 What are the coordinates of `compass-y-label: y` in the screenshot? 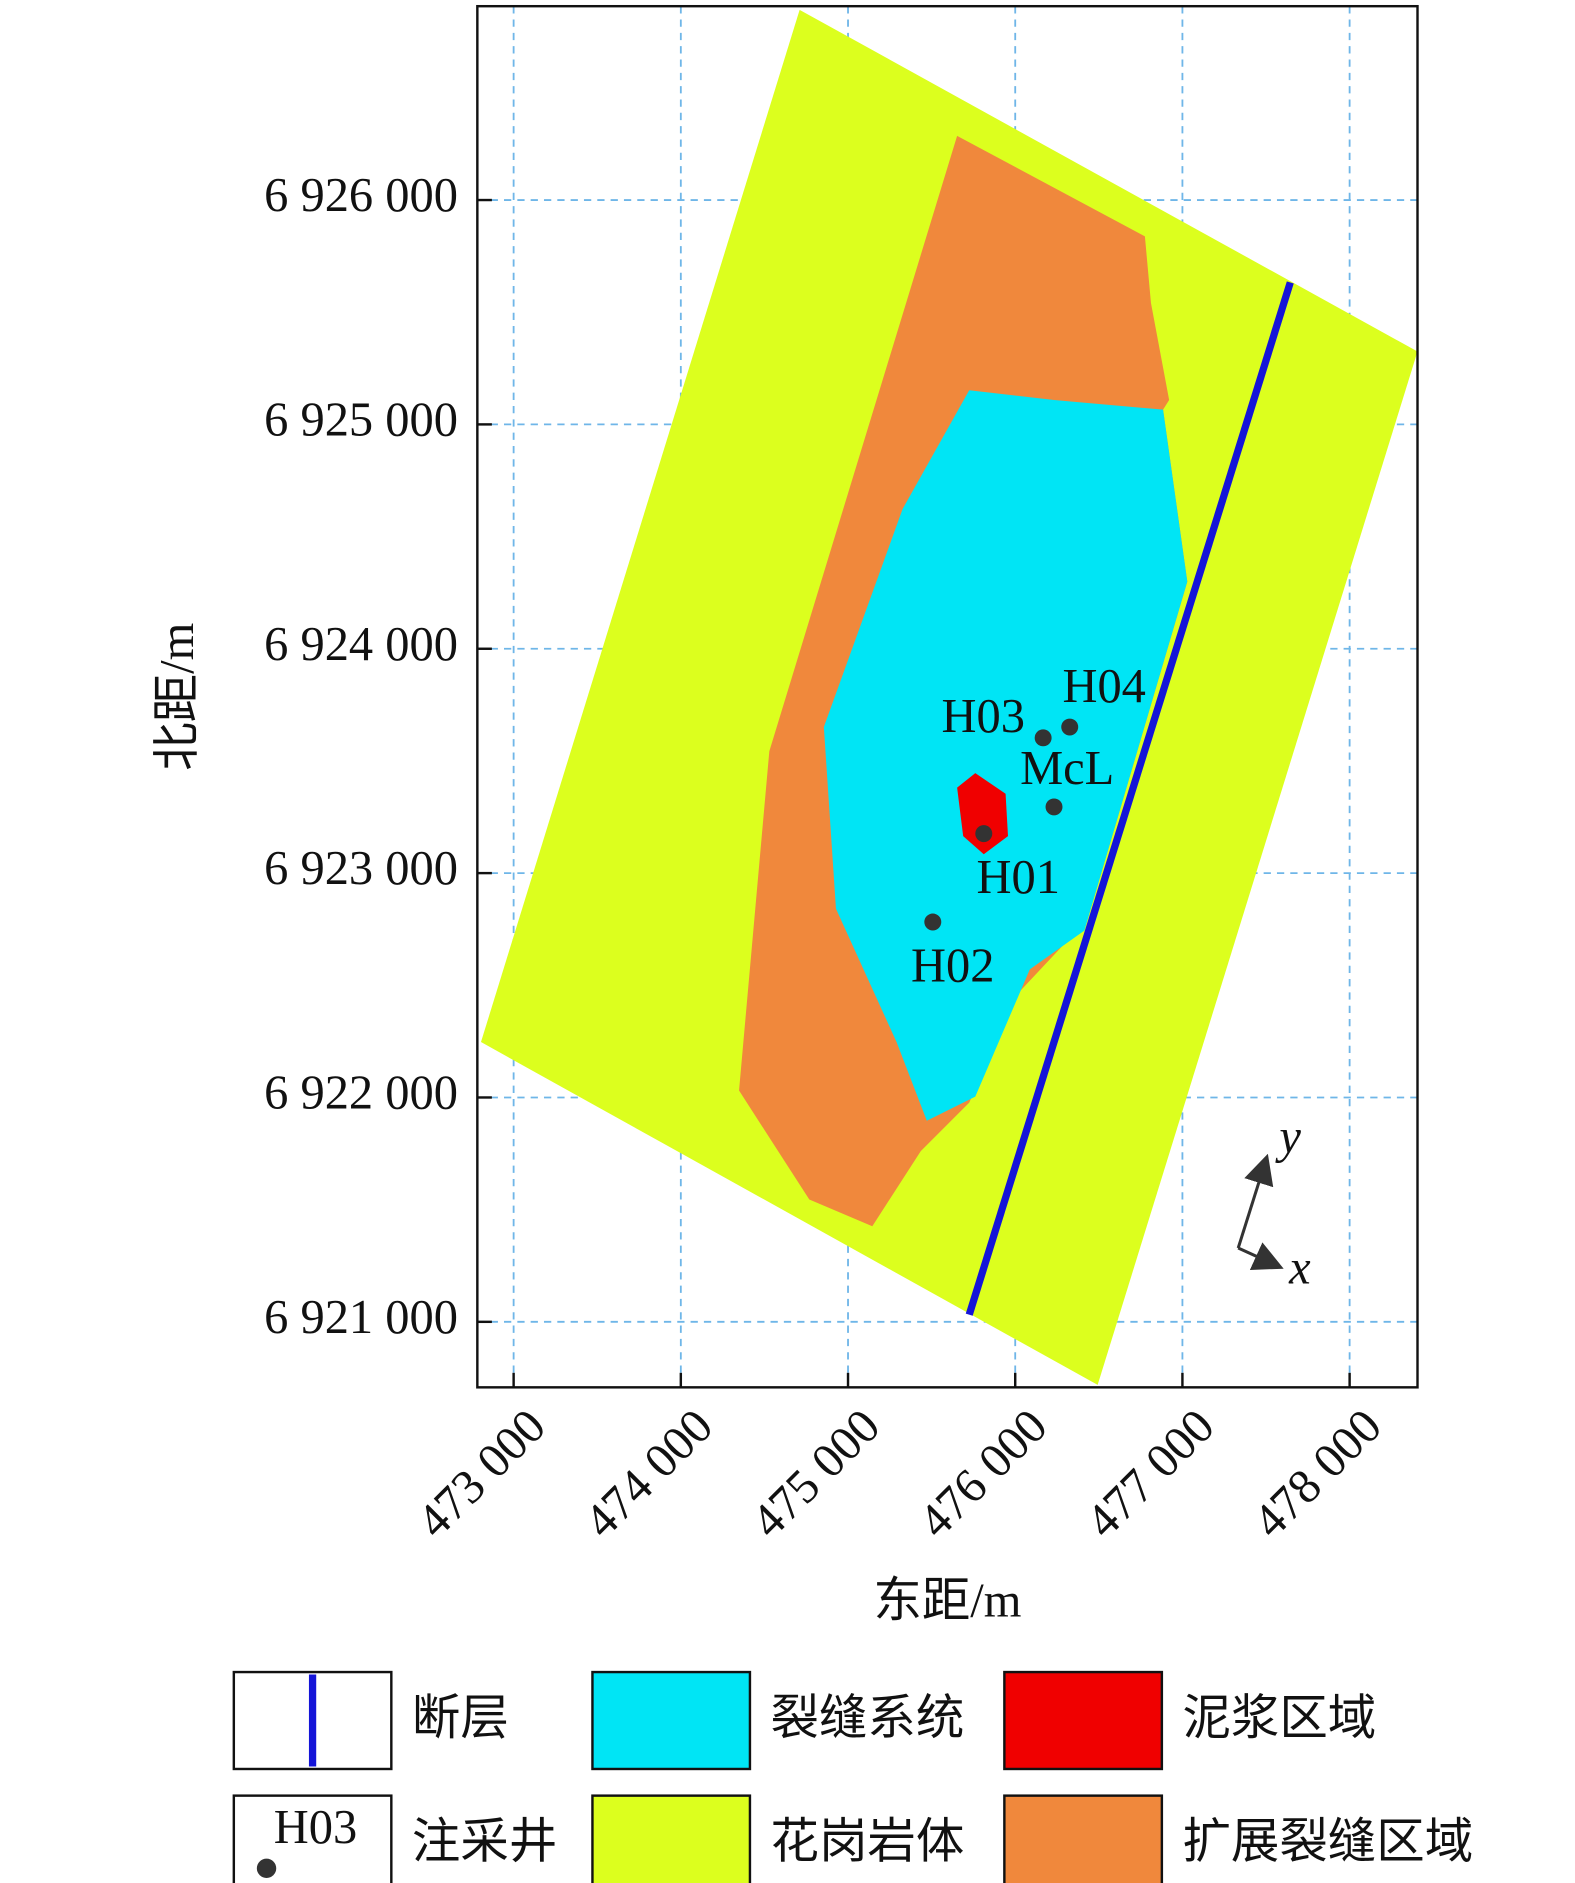 It's located at (1287, 1137).